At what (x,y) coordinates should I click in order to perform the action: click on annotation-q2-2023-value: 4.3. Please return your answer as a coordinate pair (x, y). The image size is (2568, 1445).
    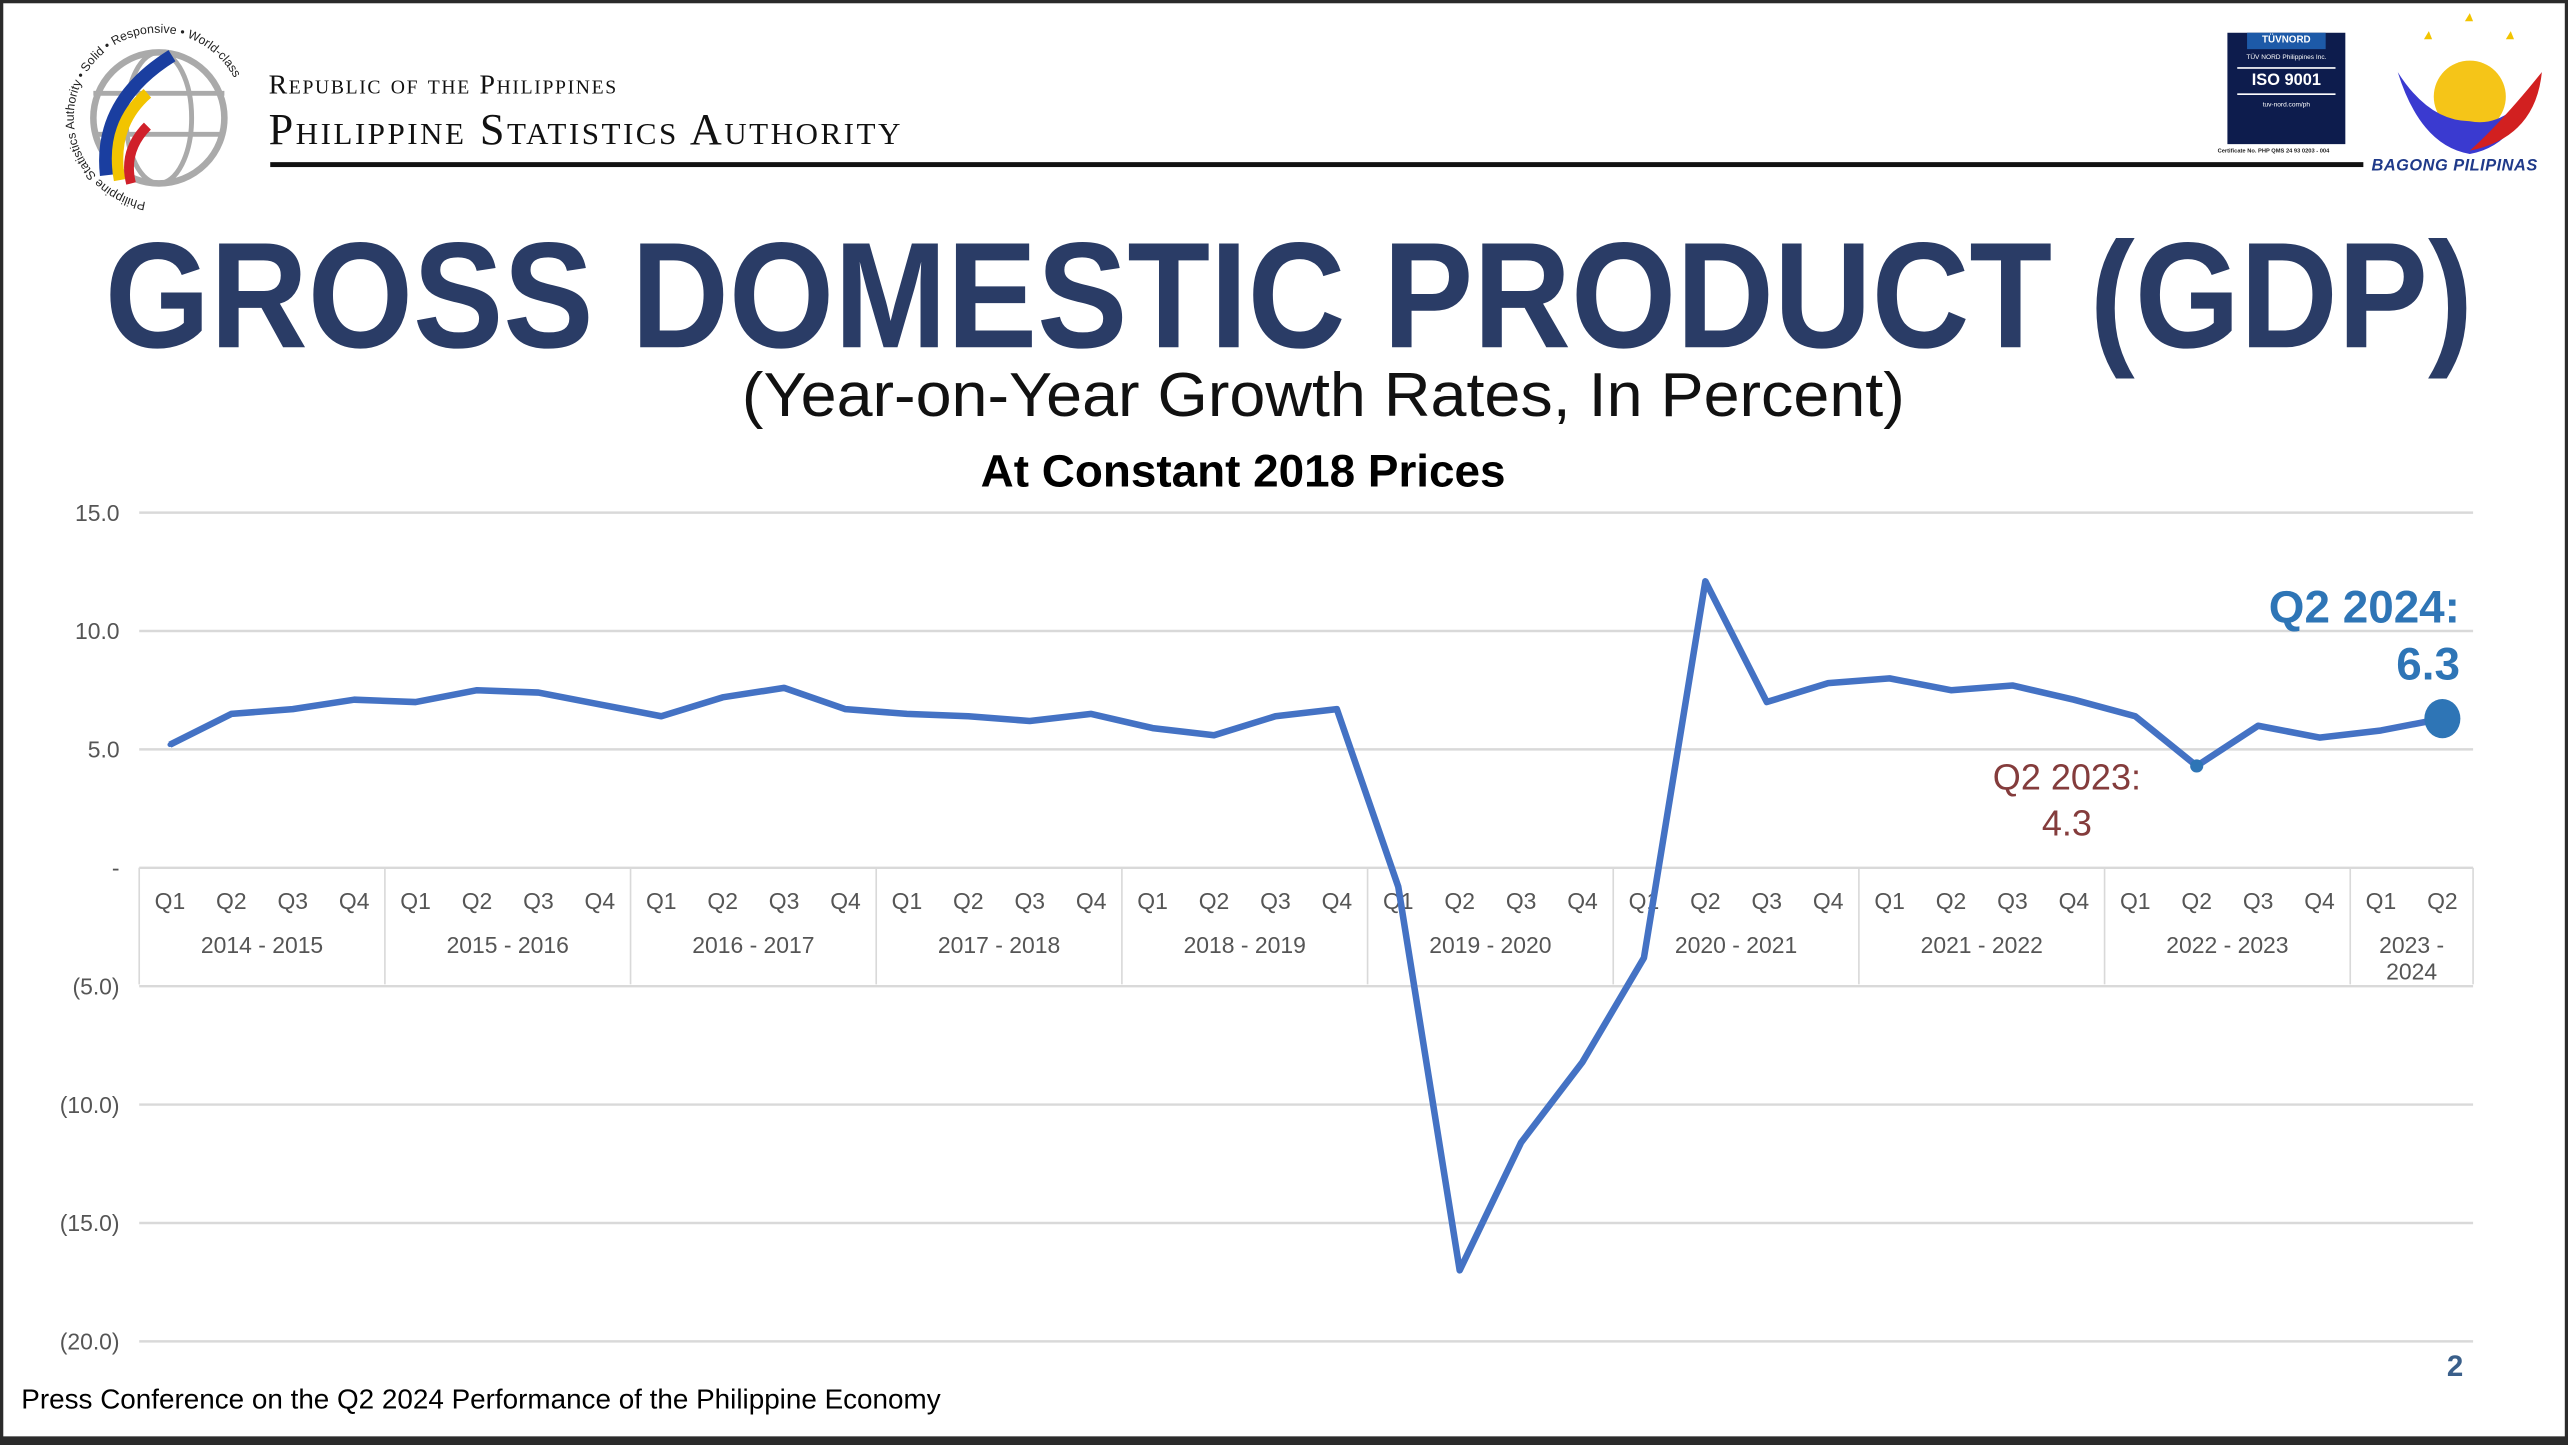
    Looking at the image, I should click on (2067, 822).